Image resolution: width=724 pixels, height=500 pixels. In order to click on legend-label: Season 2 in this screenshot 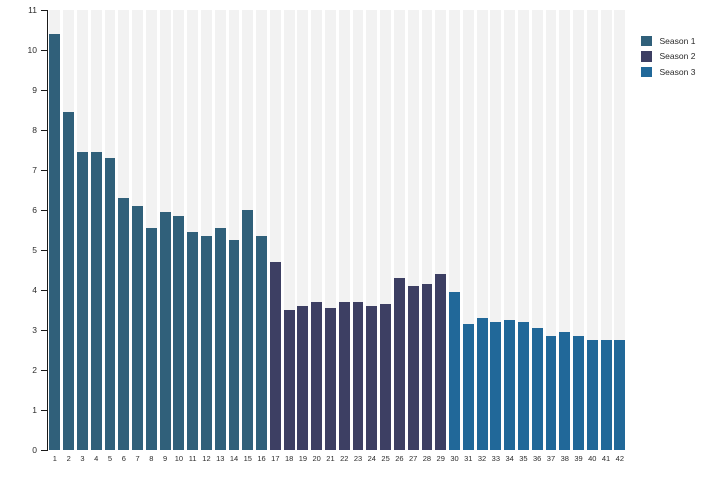, I will do `click(677, 56)`.